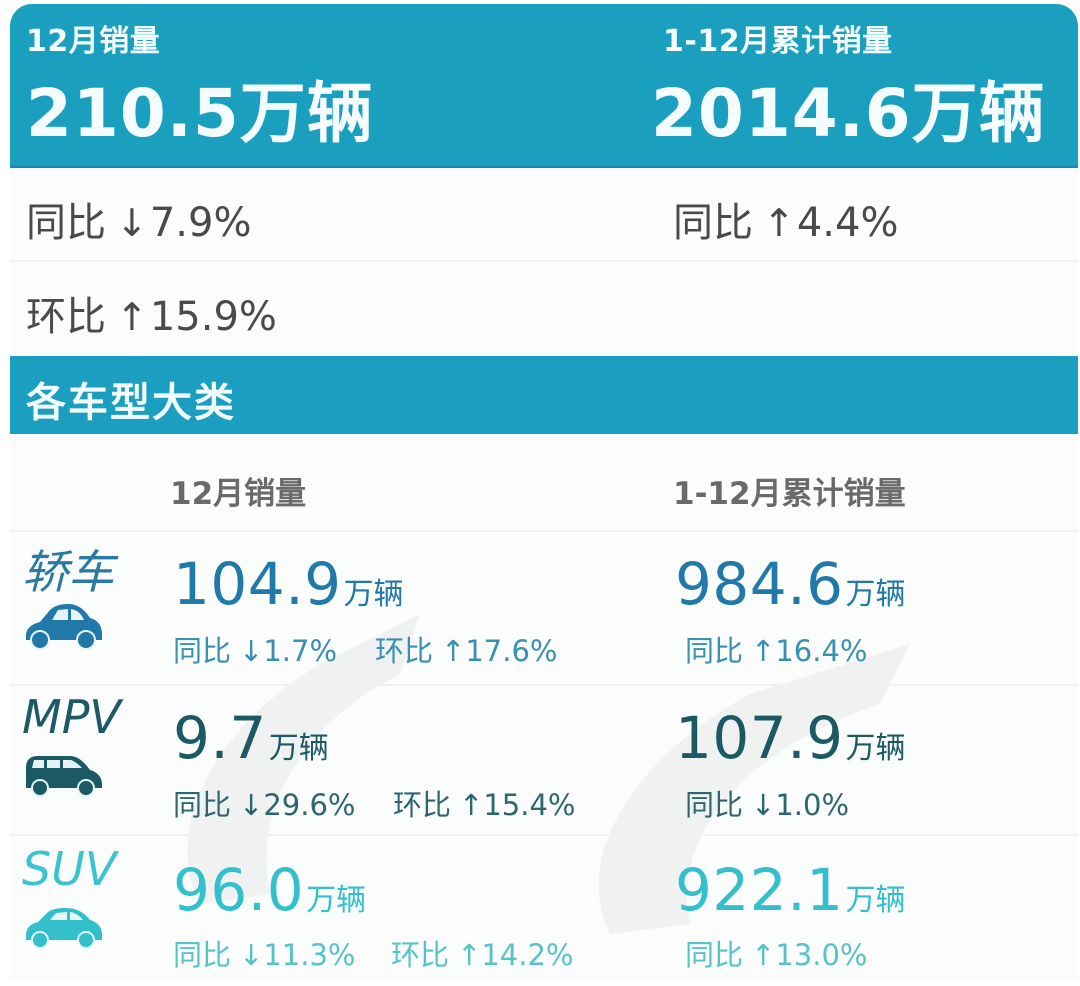 Image resolution: width=1080 pixels, height=986 pixels. What do you see at coordinates (93, 41) in the screenshot?
I see `monthly-label: 12月销量` at bounding box center [93, 41].